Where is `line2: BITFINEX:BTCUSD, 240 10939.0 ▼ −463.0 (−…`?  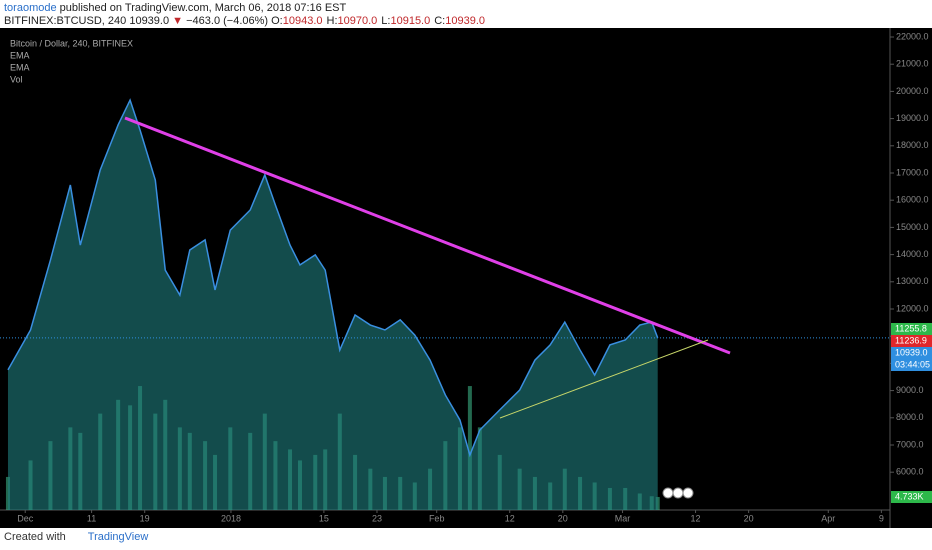 line2: BITFINEX:BTCUSD, 240 10939.0 ▼ −463.0 (−… is located at coordinates (246, 21).